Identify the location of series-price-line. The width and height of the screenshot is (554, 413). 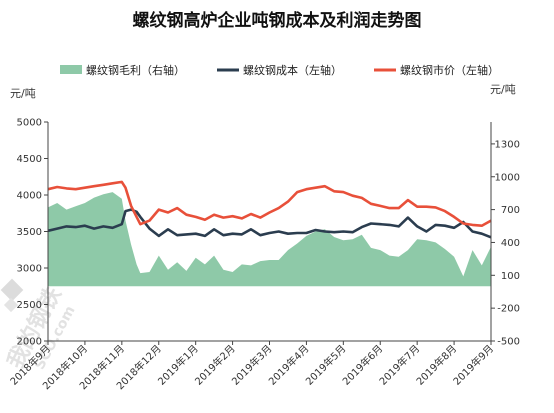
(269, 203).